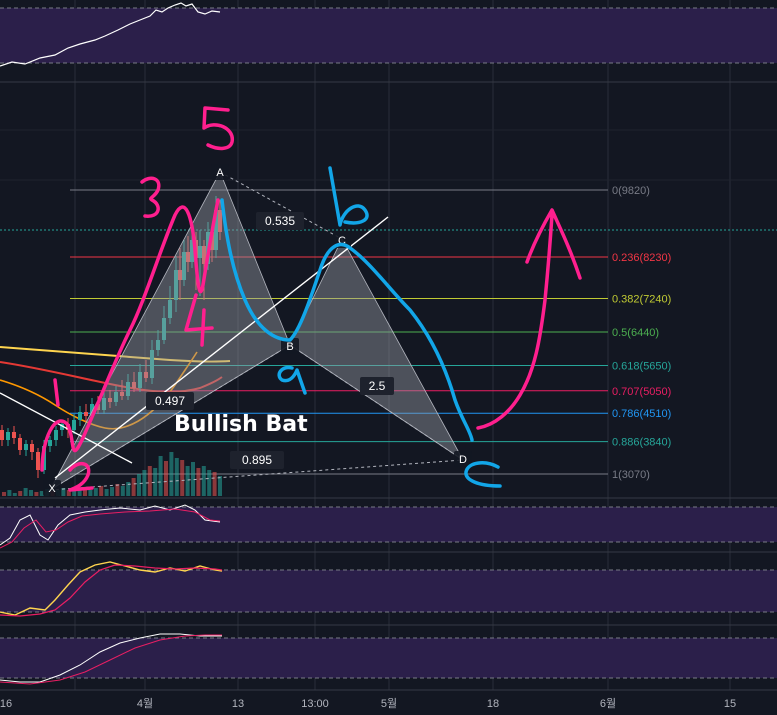 The image size is (777, 715). What do you see at coordinates (110, 528) in the screenshot?
I see `osc1-line-red` at bounding box center [110, 528].